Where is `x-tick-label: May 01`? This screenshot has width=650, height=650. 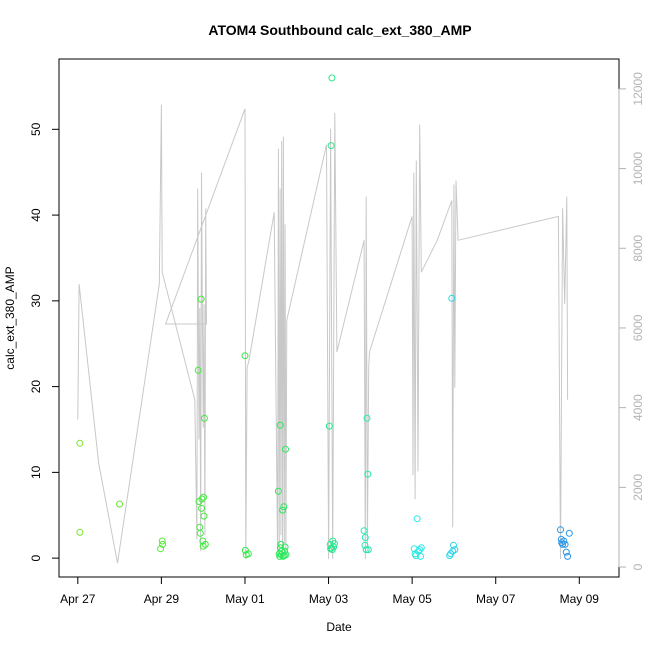
x-tick-label: May 01 is located at coordinates (245, 599).